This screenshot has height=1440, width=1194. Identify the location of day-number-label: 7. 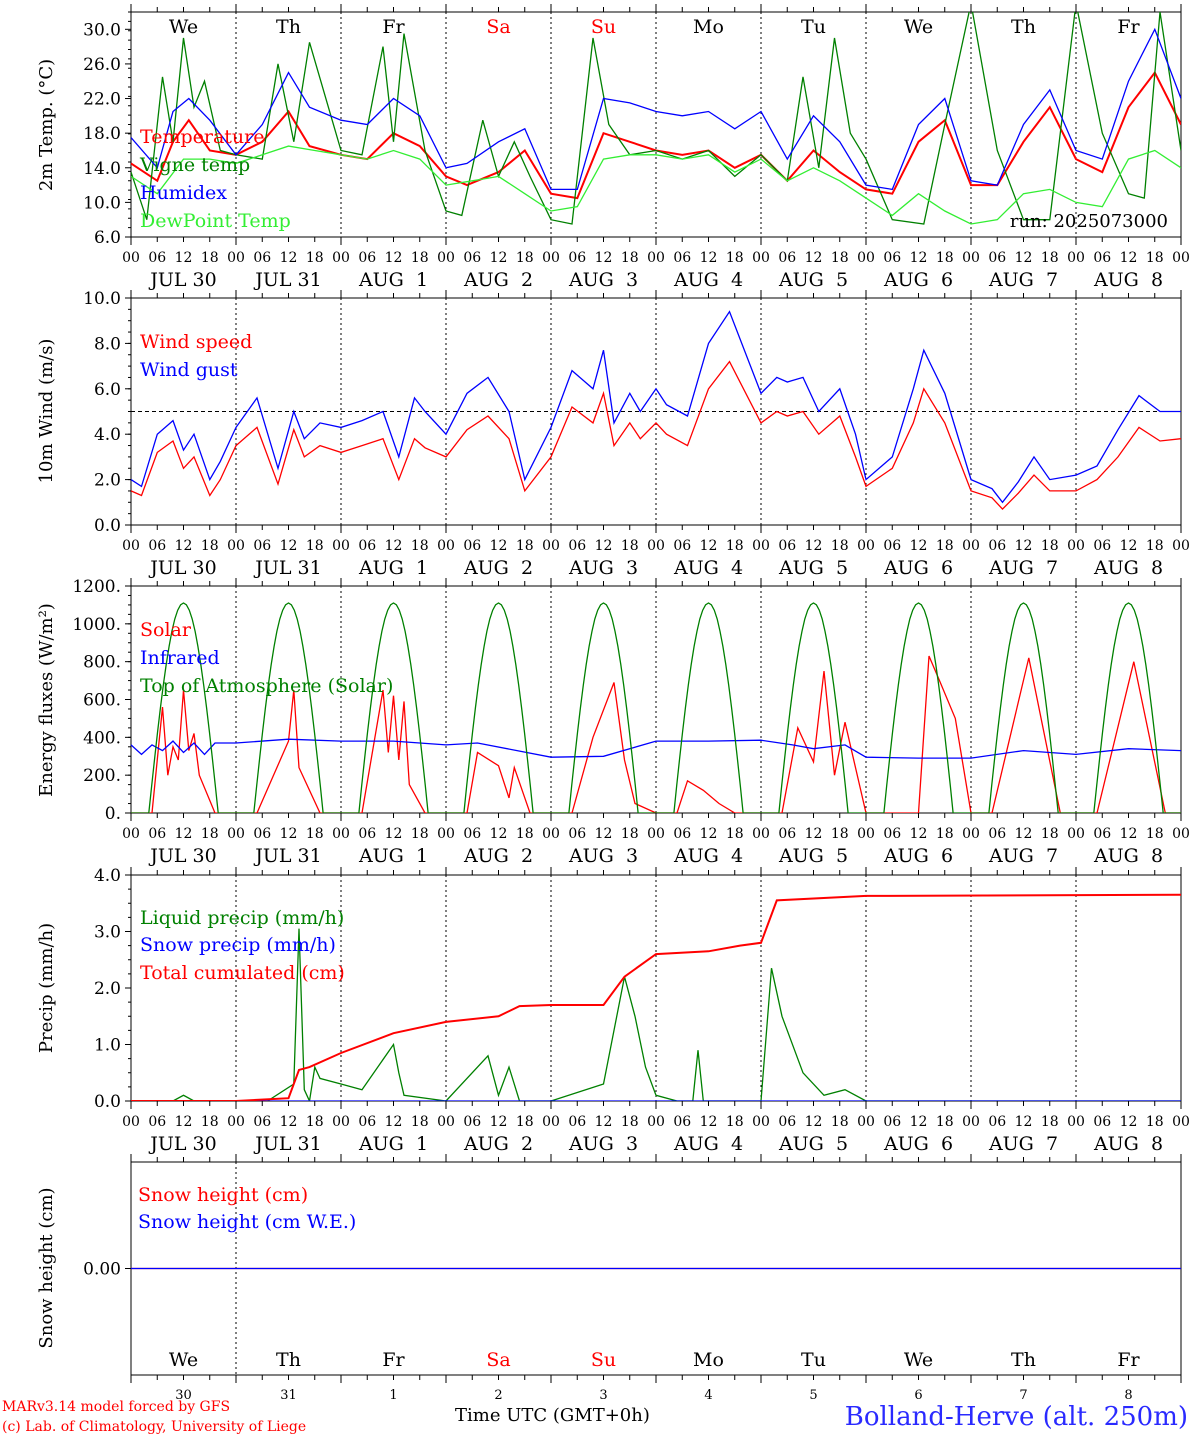
(1023, 1395).